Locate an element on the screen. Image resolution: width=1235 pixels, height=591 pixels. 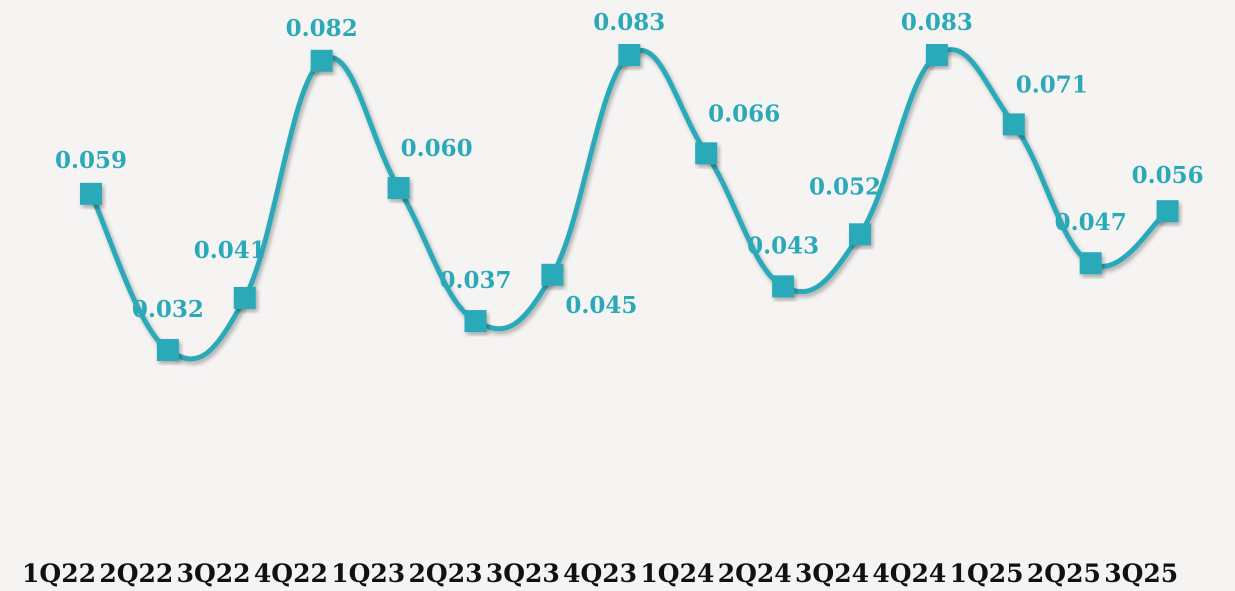
x-tick-label-2Q23: 2Q23 is located at coordinates (446, 573).